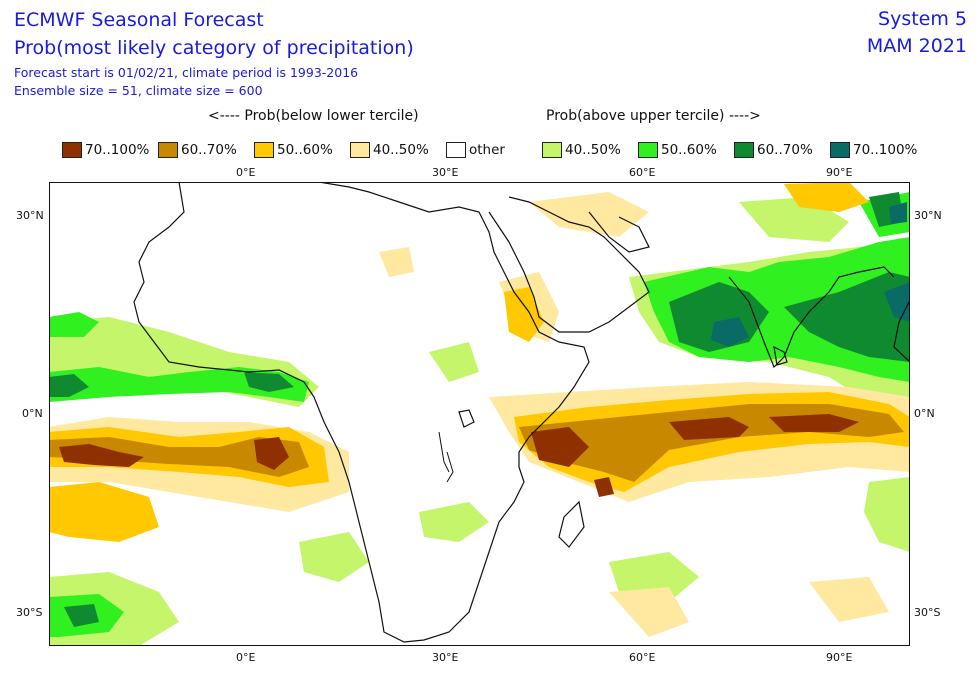 This screenshot has width=979, height=679. Describe the element at coordinates (927, 612) in the screenshot. I see `right-lat-label-30s: 30°S` at that location.